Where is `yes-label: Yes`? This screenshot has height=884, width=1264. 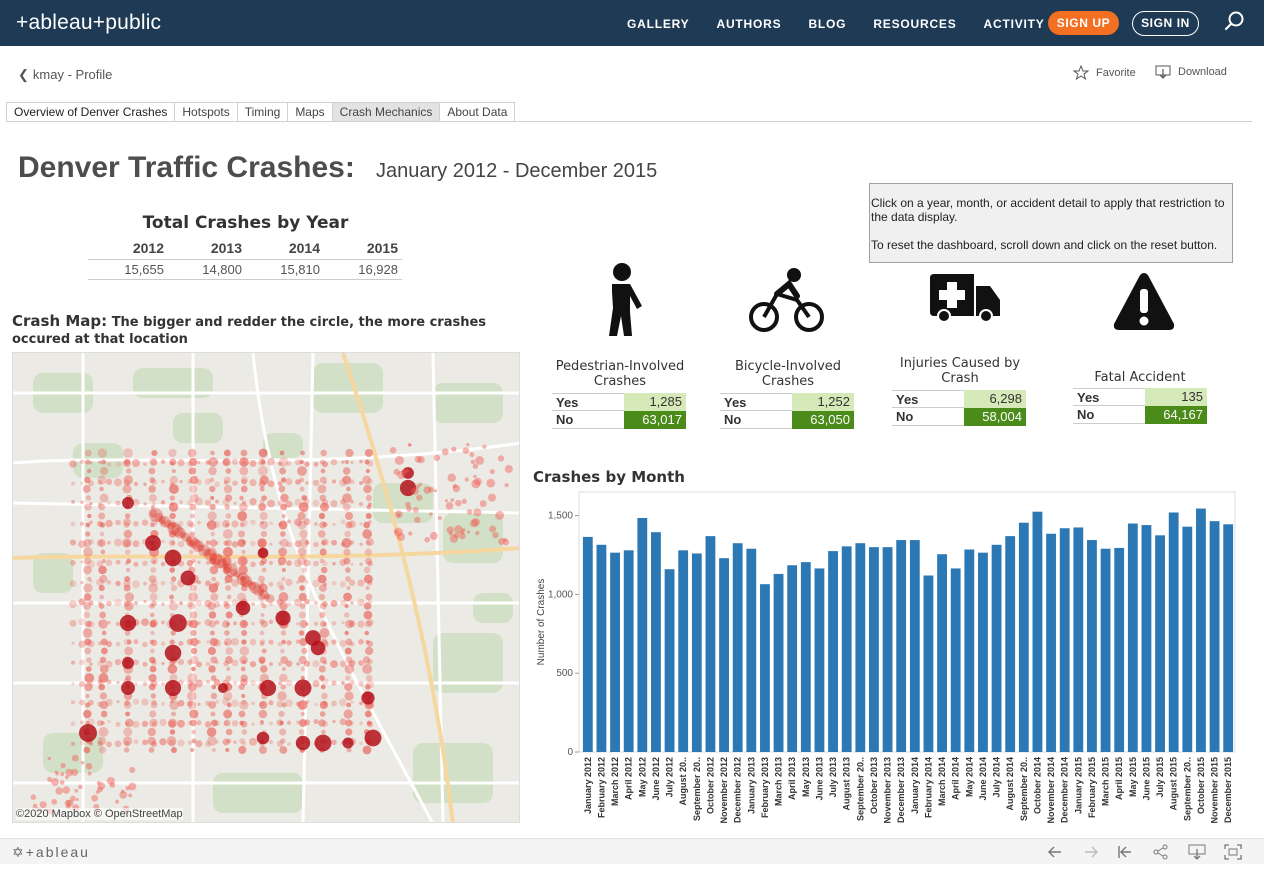 yes-label: Yes is located at coordinates (928, 399).